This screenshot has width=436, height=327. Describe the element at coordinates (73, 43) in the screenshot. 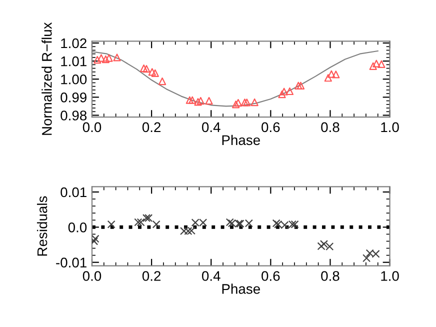

I see `y-tick-label: 1.02` at that location.